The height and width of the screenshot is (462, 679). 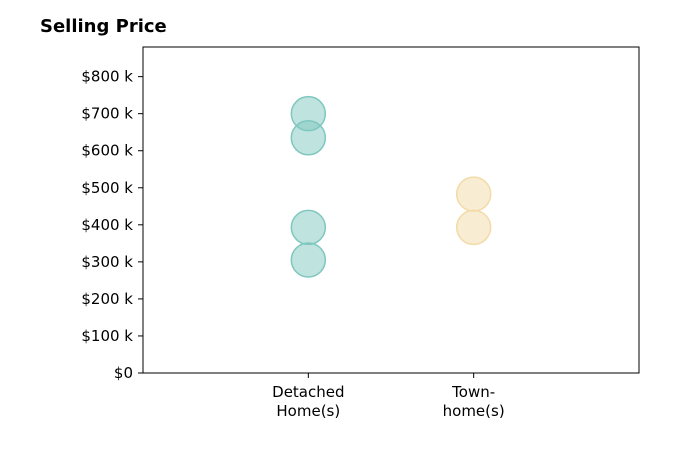 I want to click on data-points, so click(x=391, y=186).